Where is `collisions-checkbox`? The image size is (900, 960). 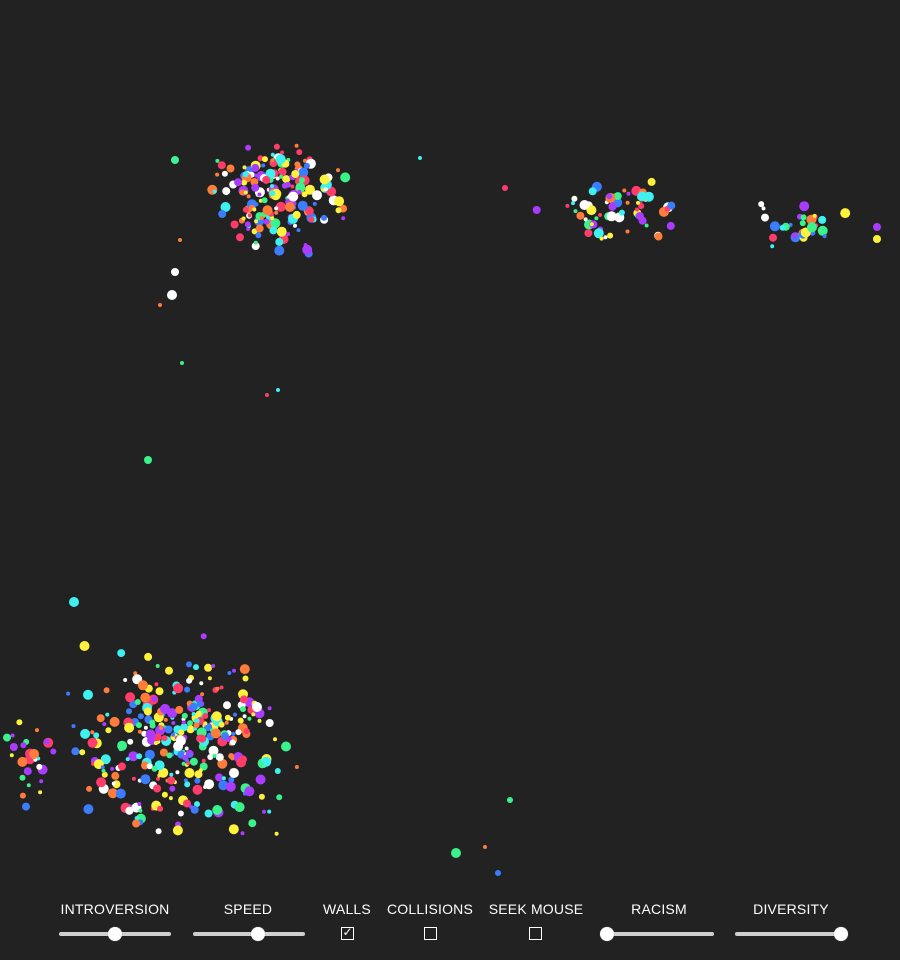
collisions-checkbox is located at coordinates (430, 933).